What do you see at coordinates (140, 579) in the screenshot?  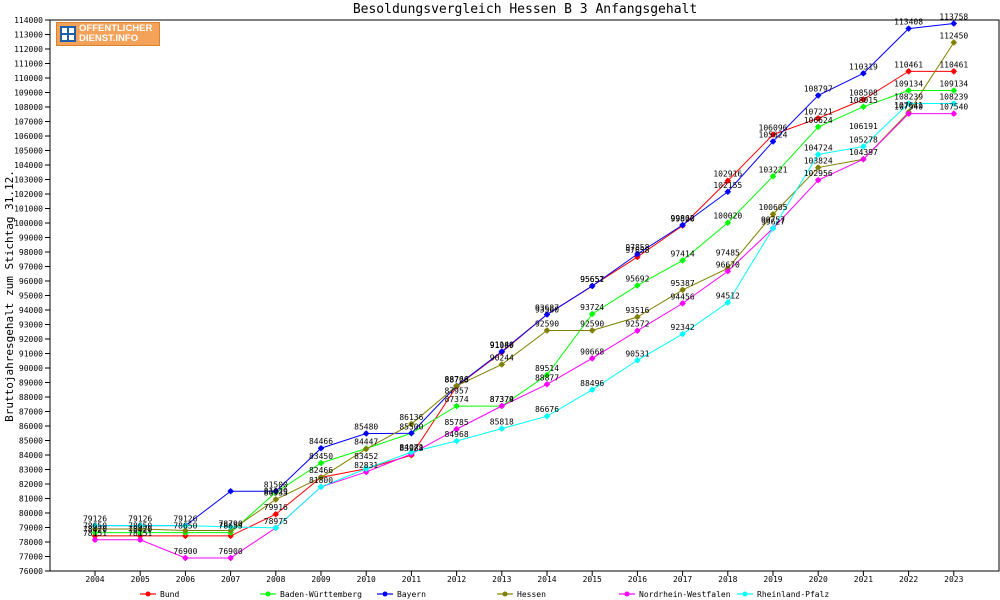 I see `x-tick-label: 2005` at bounding box center [140, 579].